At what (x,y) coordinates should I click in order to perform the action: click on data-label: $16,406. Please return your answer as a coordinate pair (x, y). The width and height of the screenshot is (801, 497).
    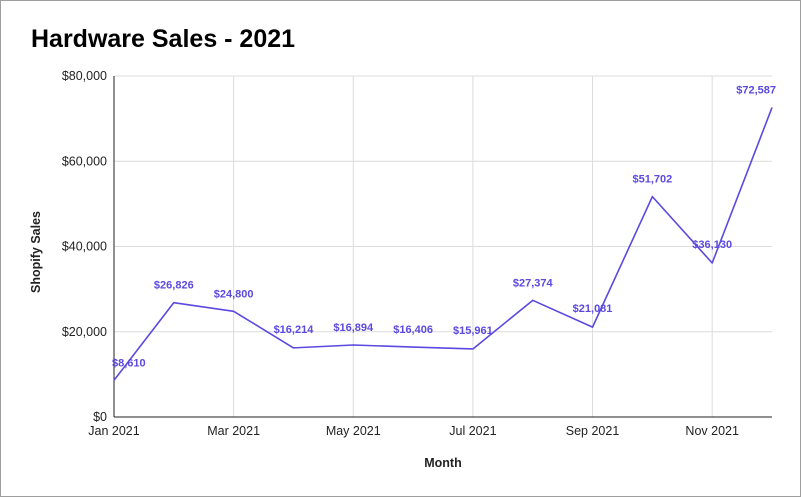
    Looking at the image, I should click on (413, 330).